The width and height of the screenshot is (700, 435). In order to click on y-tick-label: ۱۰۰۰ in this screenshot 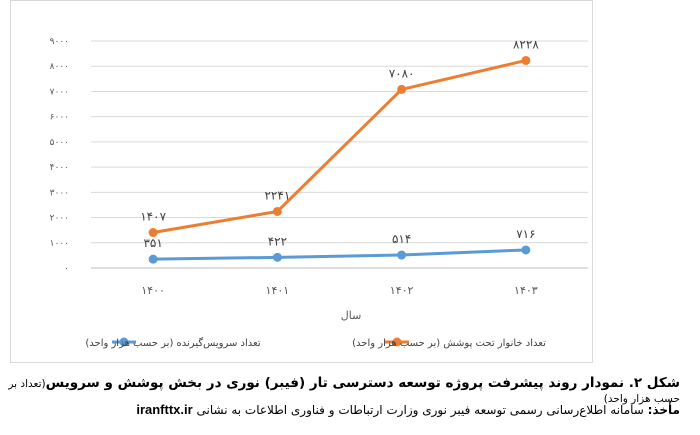, I will do `click(59, 244)`.